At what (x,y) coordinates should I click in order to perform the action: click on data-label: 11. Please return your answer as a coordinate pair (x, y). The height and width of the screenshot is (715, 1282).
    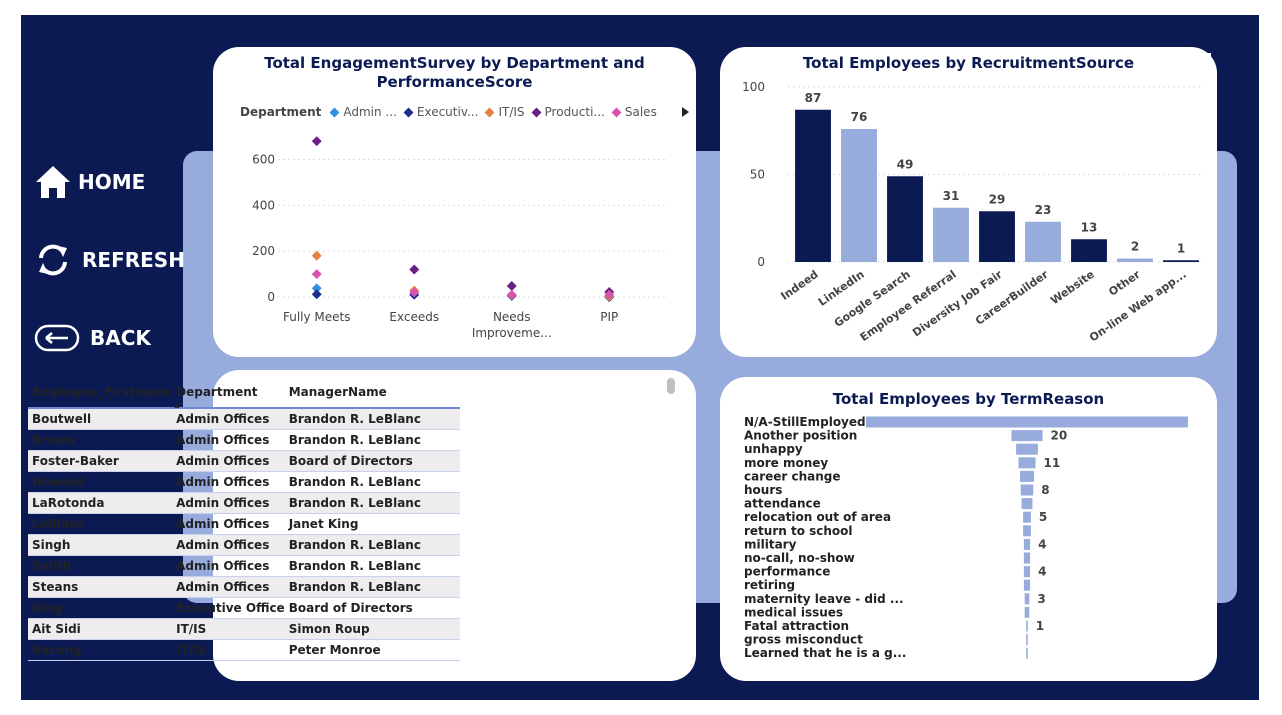
    Looking at the image, I should click on (1052, 463).